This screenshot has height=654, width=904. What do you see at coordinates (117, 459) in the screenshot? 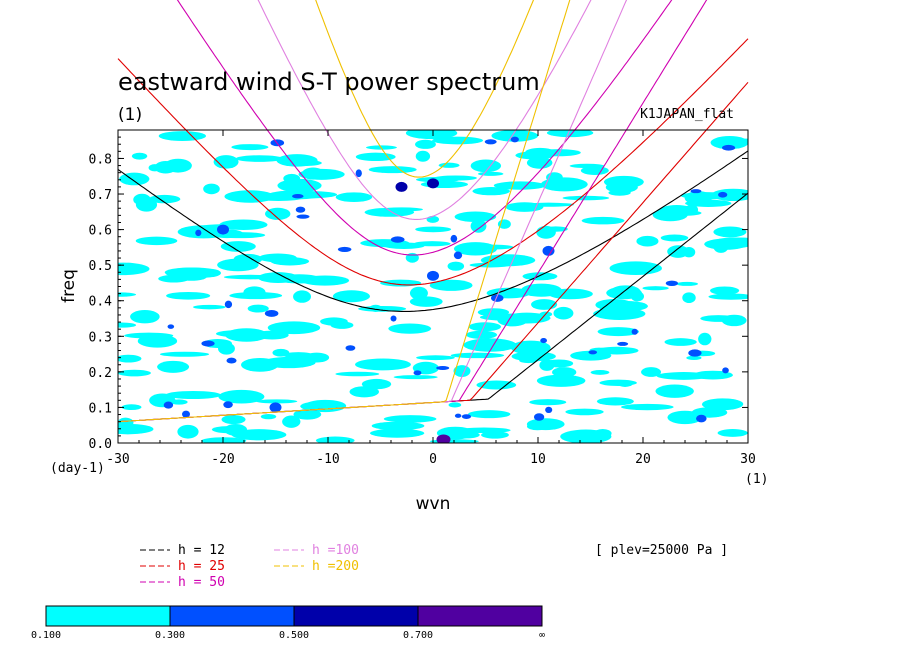
I see `x-tick-label: -30` at bounding box center [117, 459].